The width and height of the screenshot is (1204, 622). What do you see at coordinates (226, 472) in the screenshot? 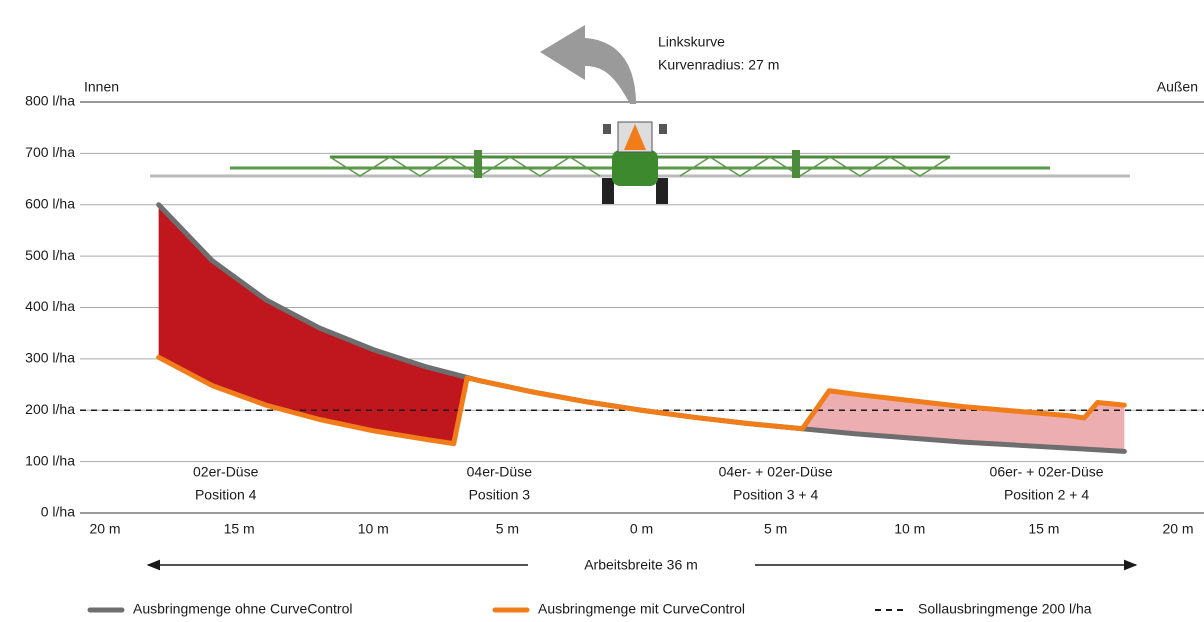
I see `section-label: 02er-Düse` at bounding box center [226, 472].